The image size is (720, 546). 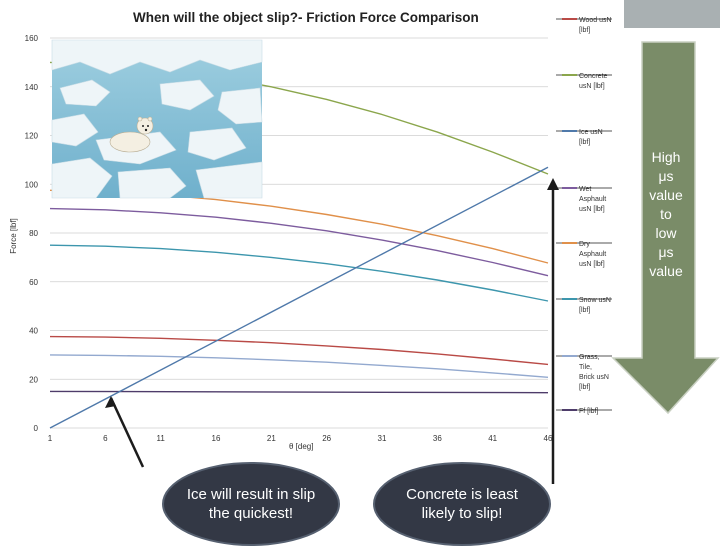 What do you see at coordinates (553, 184) in the screenshot?
I see `concrete-callout-arrowhead-icon` at bounding box center [553, 184].